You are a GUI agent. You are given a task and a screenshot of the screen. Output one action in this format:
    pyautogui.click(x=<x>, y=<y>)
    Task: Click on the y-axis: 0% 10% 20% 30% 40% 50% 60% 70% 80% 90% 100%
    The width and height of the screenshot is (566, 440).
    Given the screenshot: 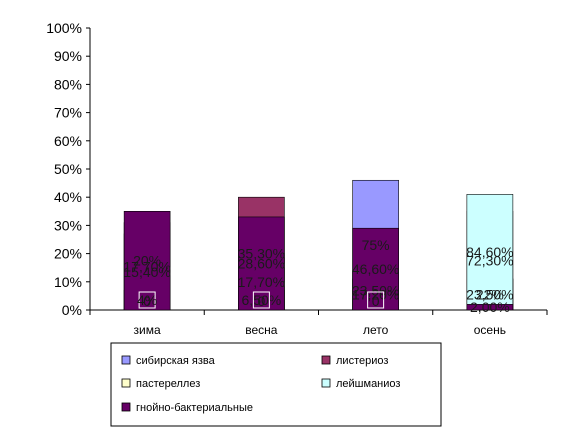 What is the action you would take?
    pyautogui.click(x=68, y=169)
    